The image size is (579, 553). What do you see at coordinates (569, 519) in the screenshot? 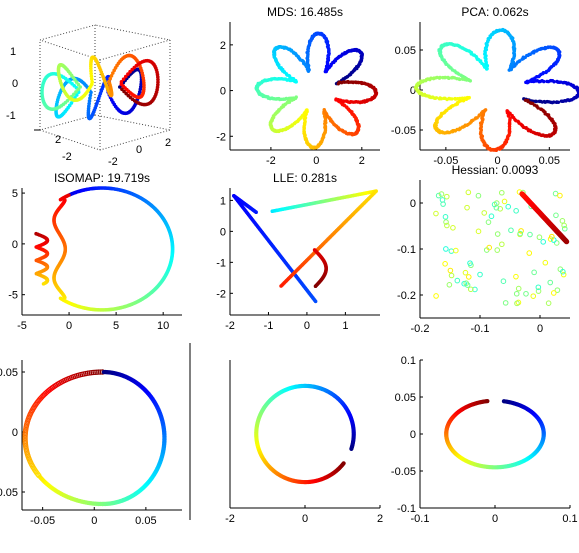
I see `x-tick-label: 0.1` at bounding box center [569, 519].